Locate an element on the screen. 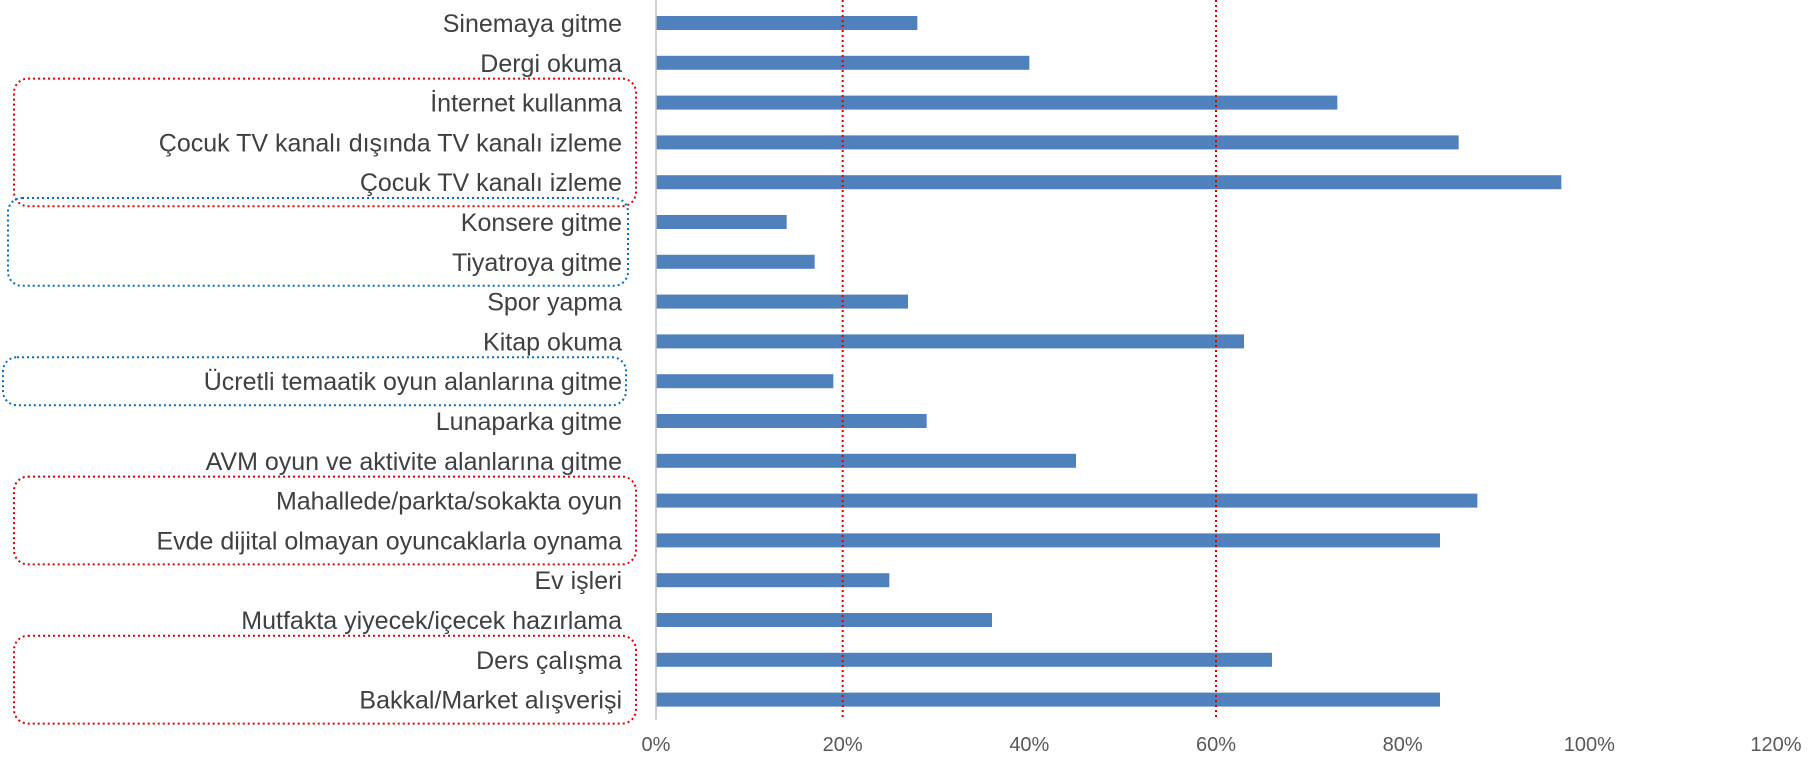 The width and height of the screenshot is (1820, 760). category-label: Spor yapma is located at coordinates (554, 303).